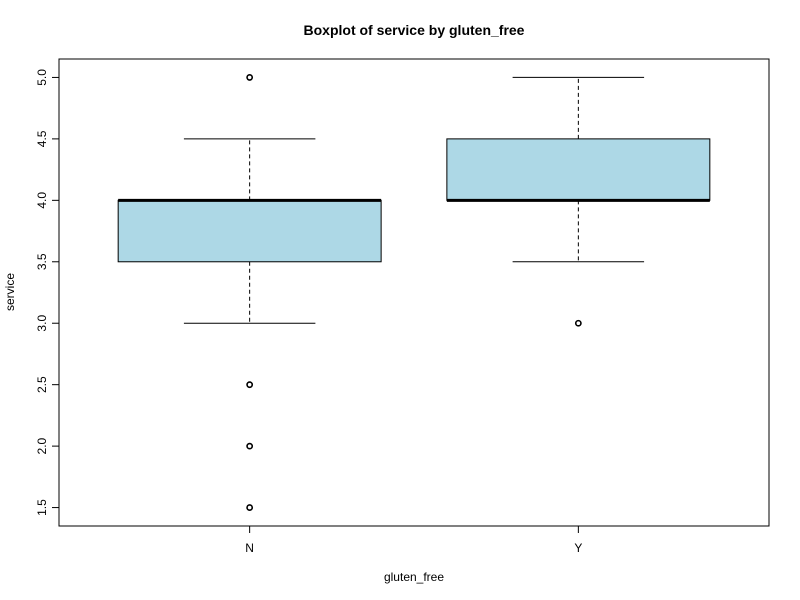 This screenshot has height=600, width=800. Describe the element at coordinates (42, 261) in the screenshot. I see `y-tick-label: 3.5` at that location.